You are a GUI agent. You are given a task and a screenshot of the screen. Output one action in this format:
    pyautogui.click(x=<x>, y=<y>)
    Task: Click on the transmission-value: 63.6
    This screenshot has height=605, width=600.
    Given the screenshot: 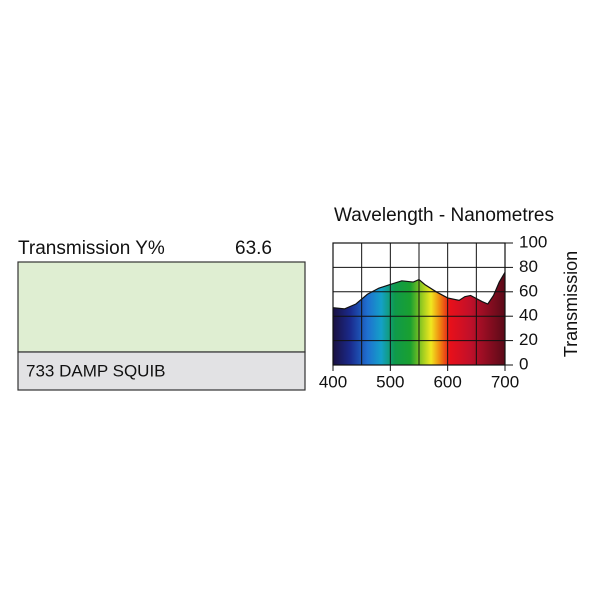 What is the action you would take?
    pyautogui.click(x=253, y=248)
    